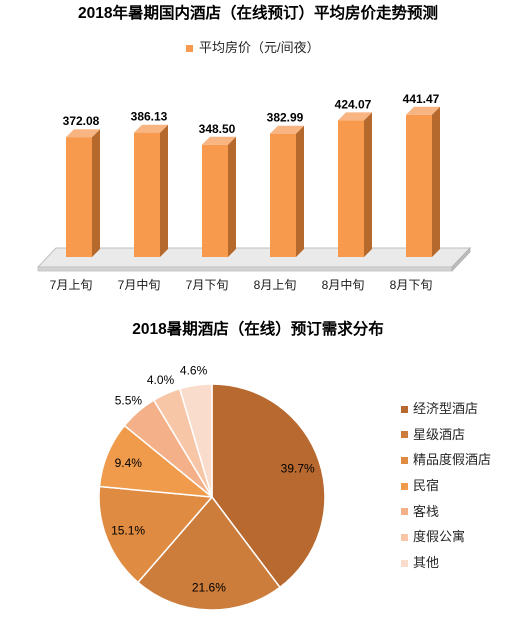 This screenshot has width=516, height=621. I want to click on bar-2-front, so click(147, 194).